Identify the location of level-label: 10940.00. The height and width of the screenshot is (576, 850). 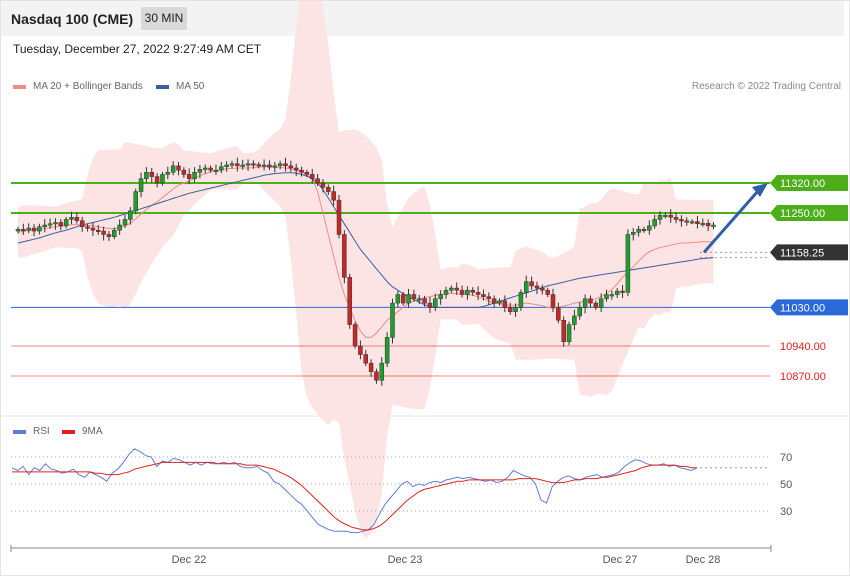
(803, 347).